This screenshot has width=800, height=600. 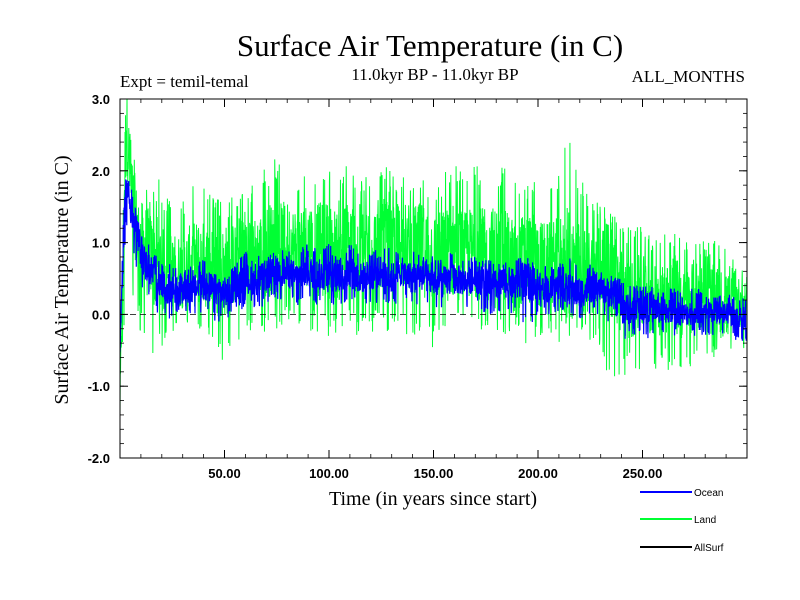 What do you see at coordinates (688, 76) in the screenshot?
I see `months-label: ALL_MONTHS` at bounding box center [688, 76].